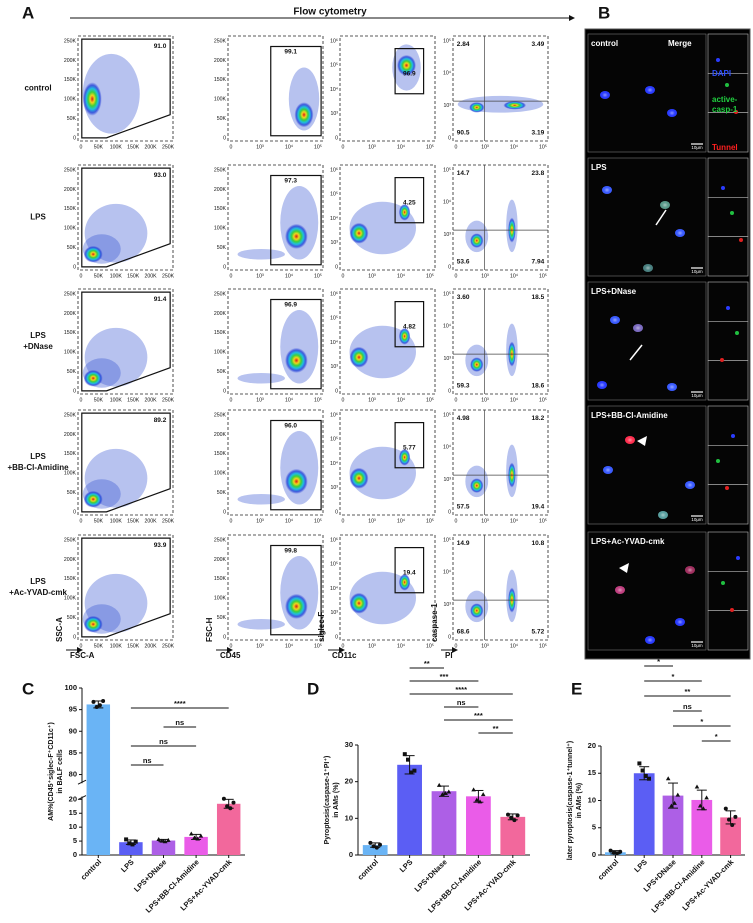 The image size is (753, 923). What do you see at coordinates (116, 276) in the screenshot?
I see `x-tick-label: 100K` at bounding box center [116, 276].